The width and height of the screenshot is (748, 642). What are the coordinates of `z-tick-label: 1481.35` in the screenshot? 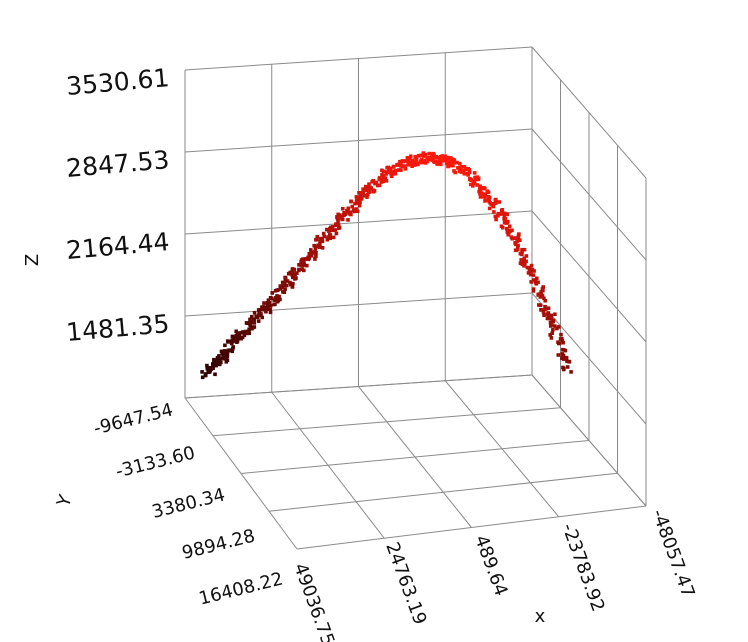 It's located at (118, 328).